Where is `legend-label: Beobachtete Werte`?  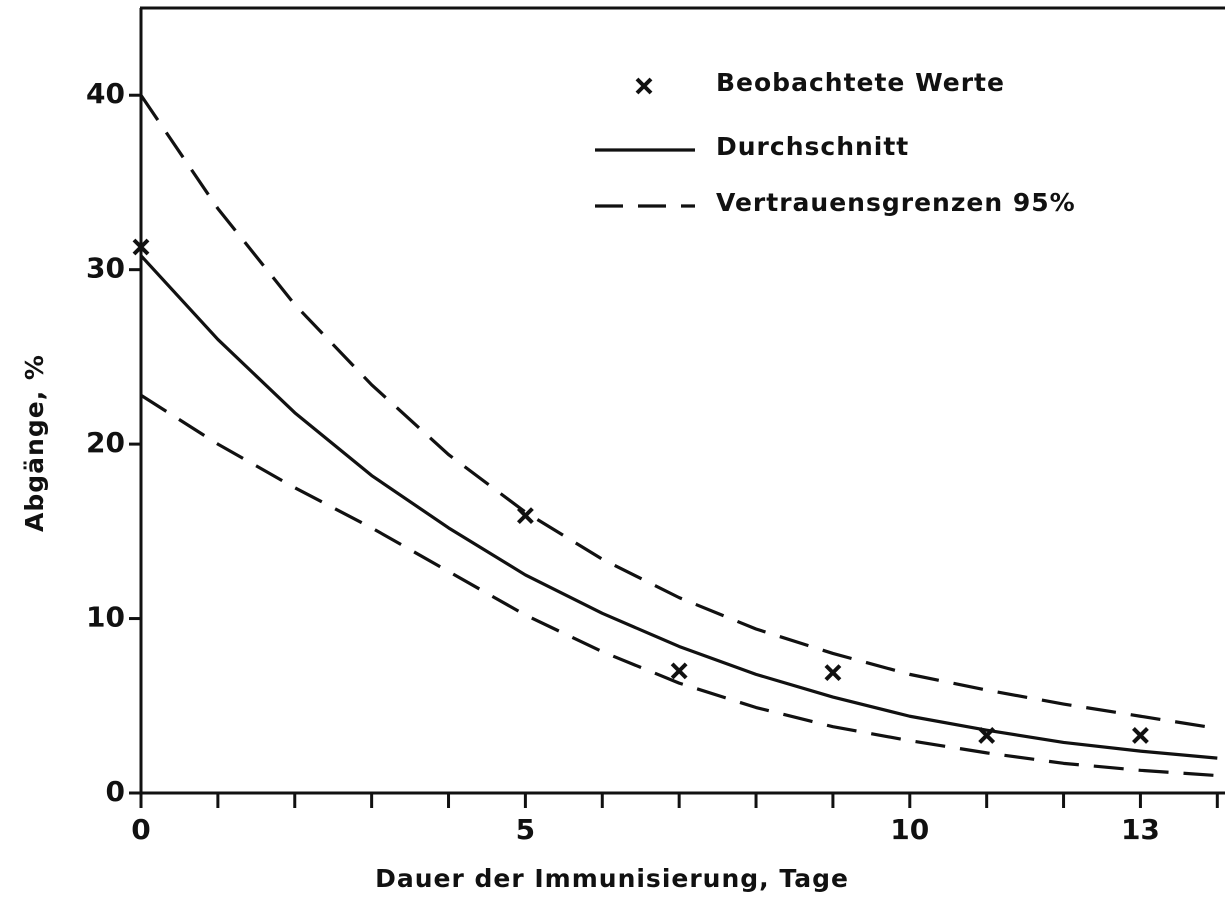 legend-label: Beobachtete Werte is located at coordinates (860, 82).